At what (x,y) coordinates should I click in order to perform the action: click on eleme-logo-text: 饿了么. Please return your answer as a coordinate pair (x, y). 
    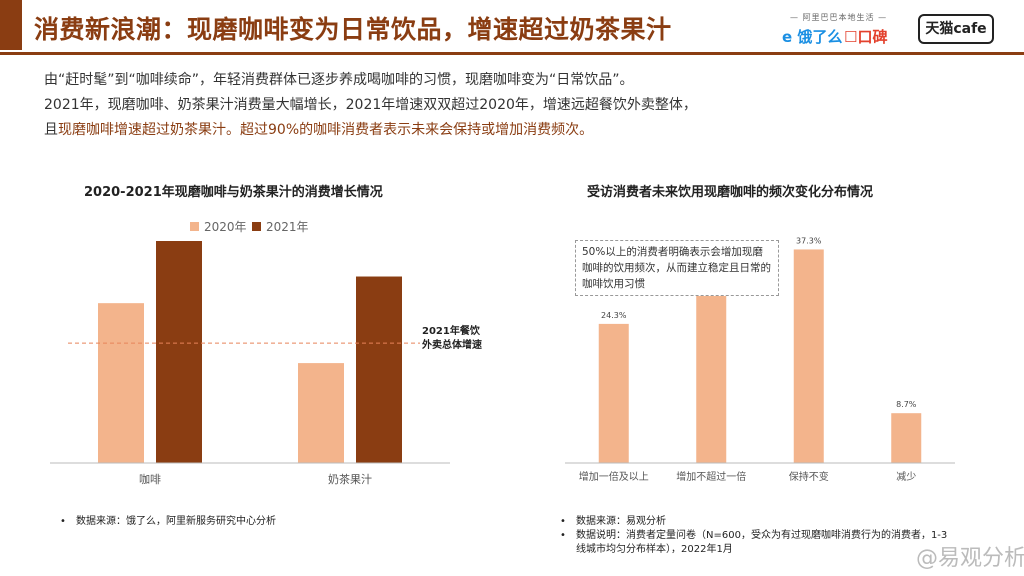
    Looking at the image, I should click on (820, 37).